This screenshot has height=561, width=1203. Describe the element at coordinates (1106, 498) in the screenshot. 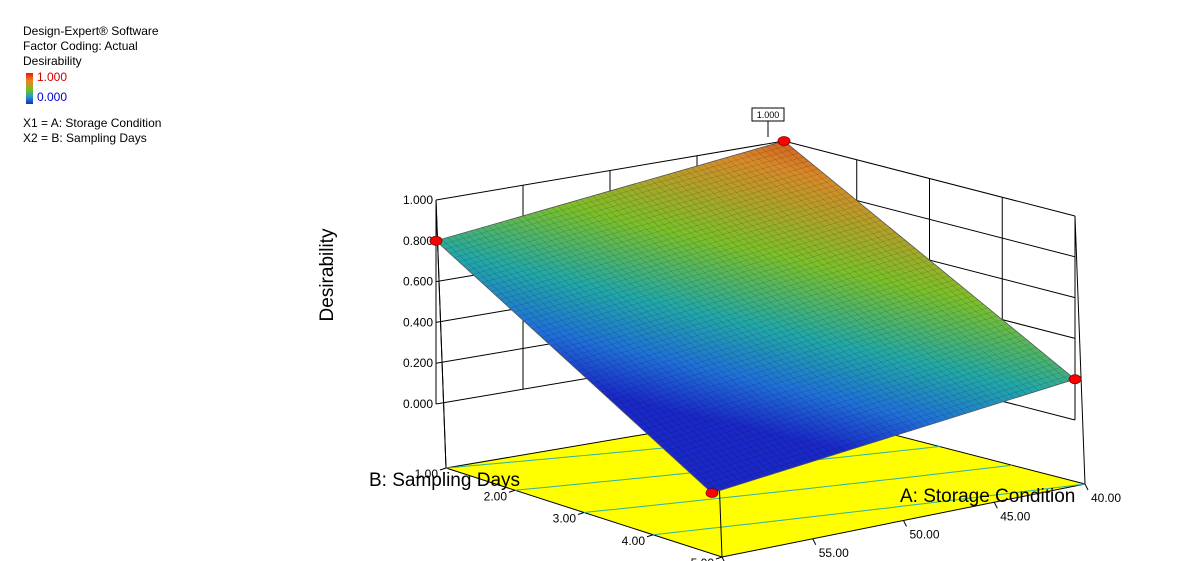

I see `a-tick-label: 40.00` at that location.